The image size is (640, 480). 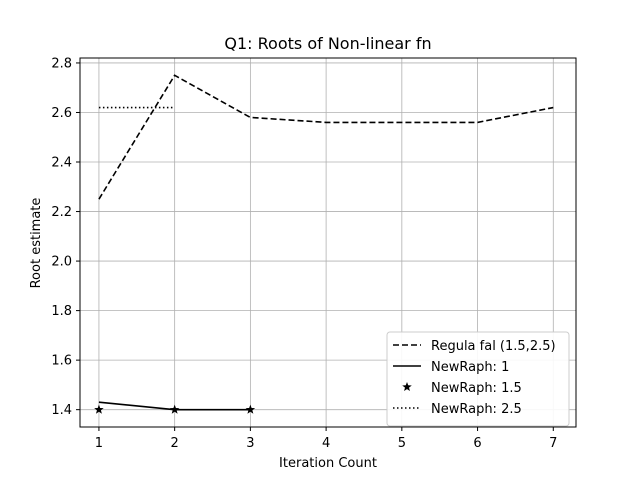 What do you see at coordinates (476, 388) in the screenshot?
I see `legend-label: NewRaph: 1.5` at bounding box center [476, 388].